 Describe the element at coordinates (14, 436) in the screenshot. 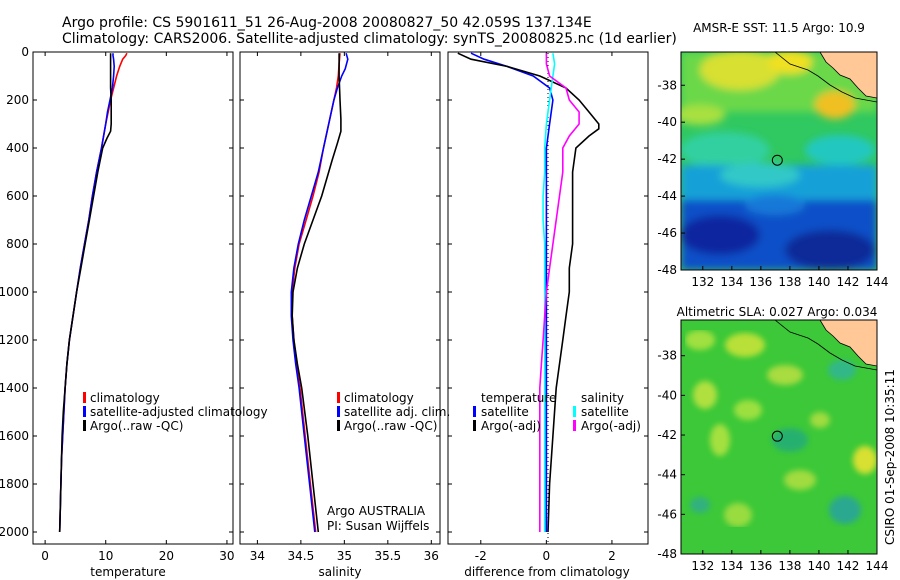

I see `y-tick-label: 1600` at that location.